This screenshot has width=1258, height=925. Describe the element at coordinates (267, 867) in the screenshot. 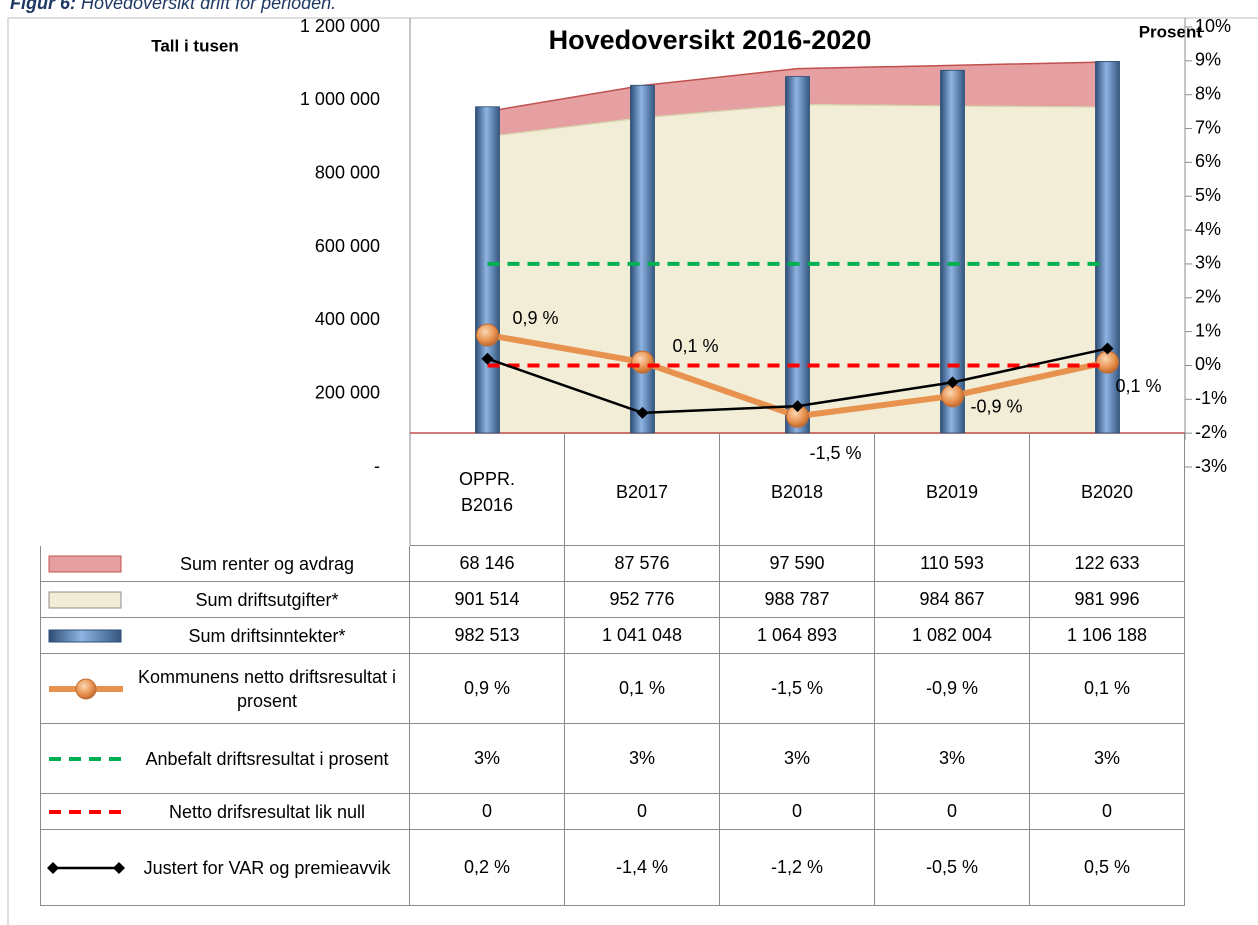

I see `legend-label: Justert for VAR og premieavvik` at that location.